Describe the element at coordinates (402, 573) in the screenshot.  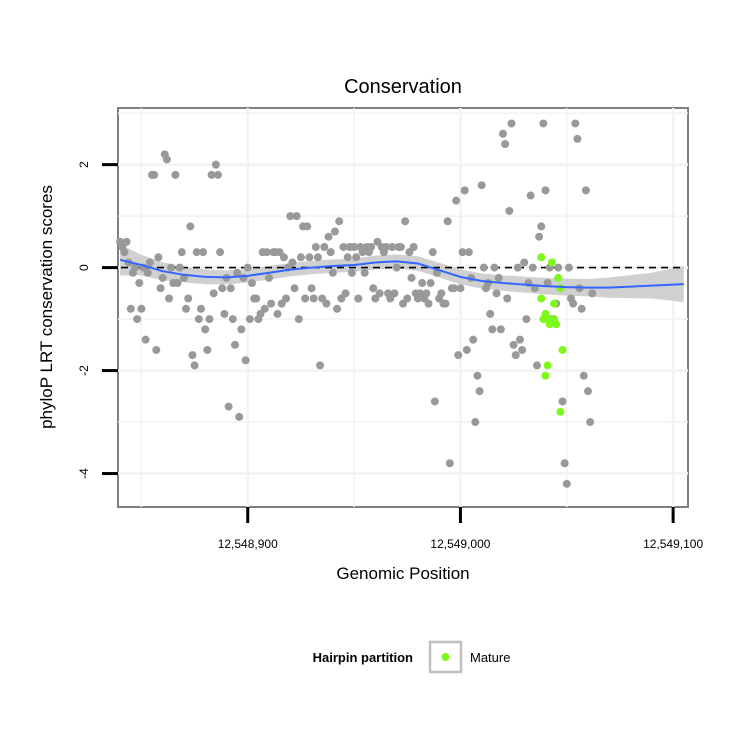
I see `x-axis-label: Genomic Position` at that location.